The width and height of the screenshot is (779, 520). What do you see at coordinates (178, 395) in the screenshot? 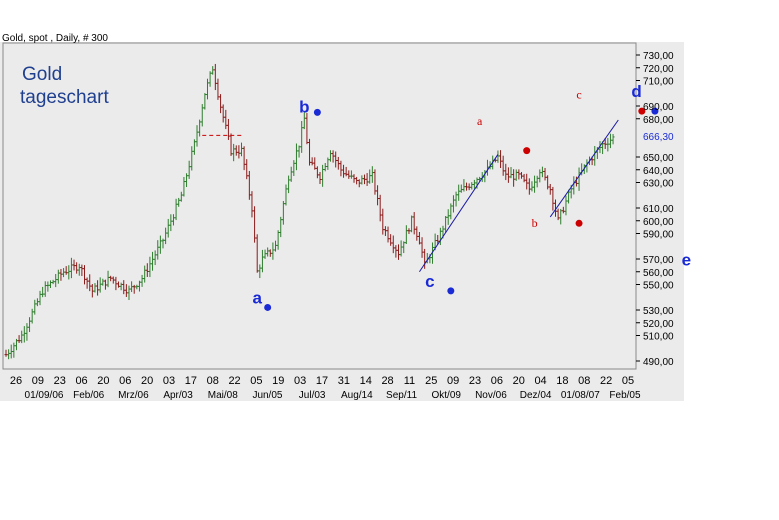
I see `x-month-label: Apr/03` at bounding box center [178, 395].